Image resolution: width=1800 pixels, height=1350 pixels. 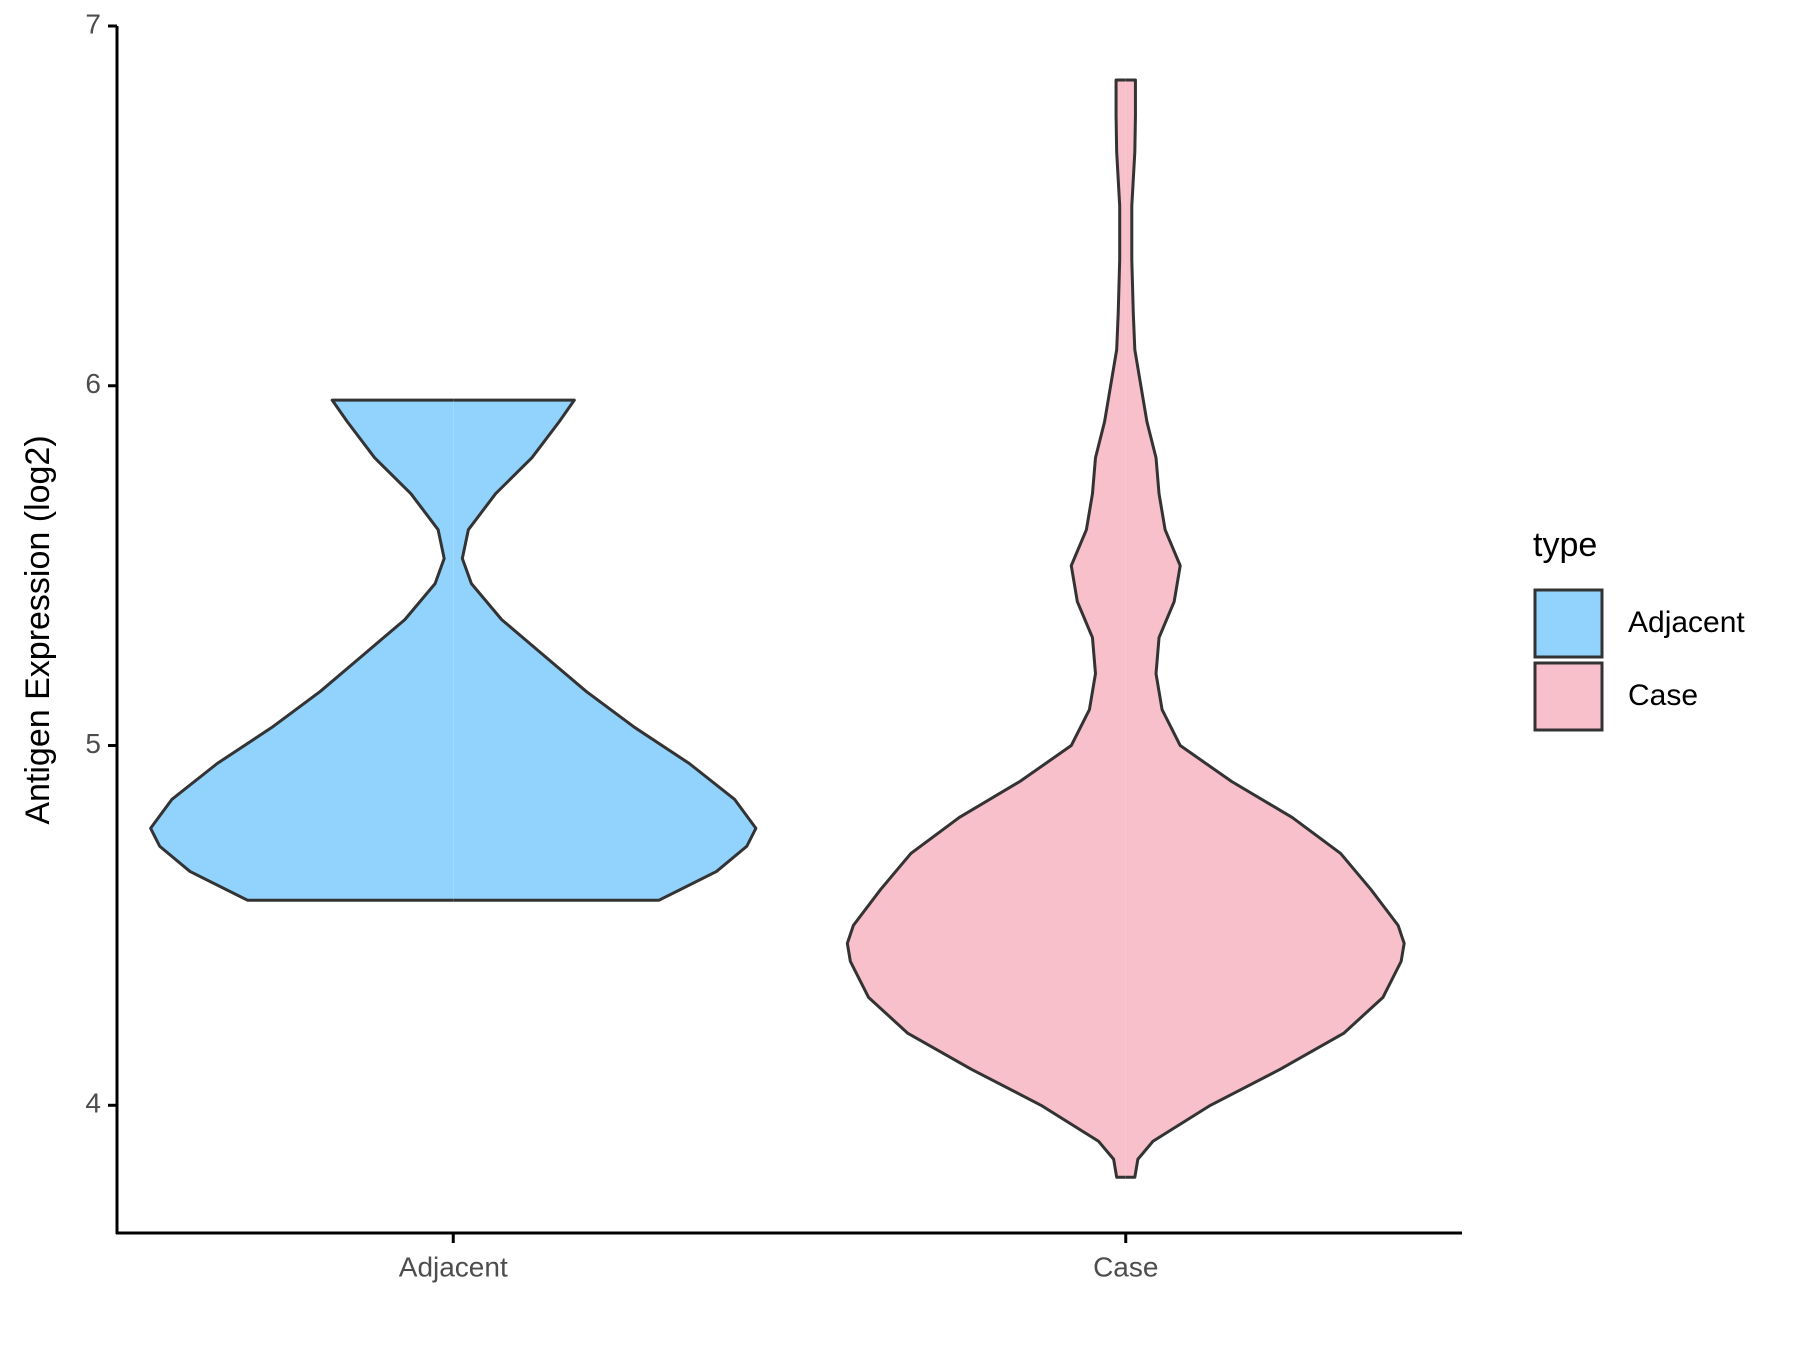 I want to click on y-tick-label: 7, so click(x=93, y=23).